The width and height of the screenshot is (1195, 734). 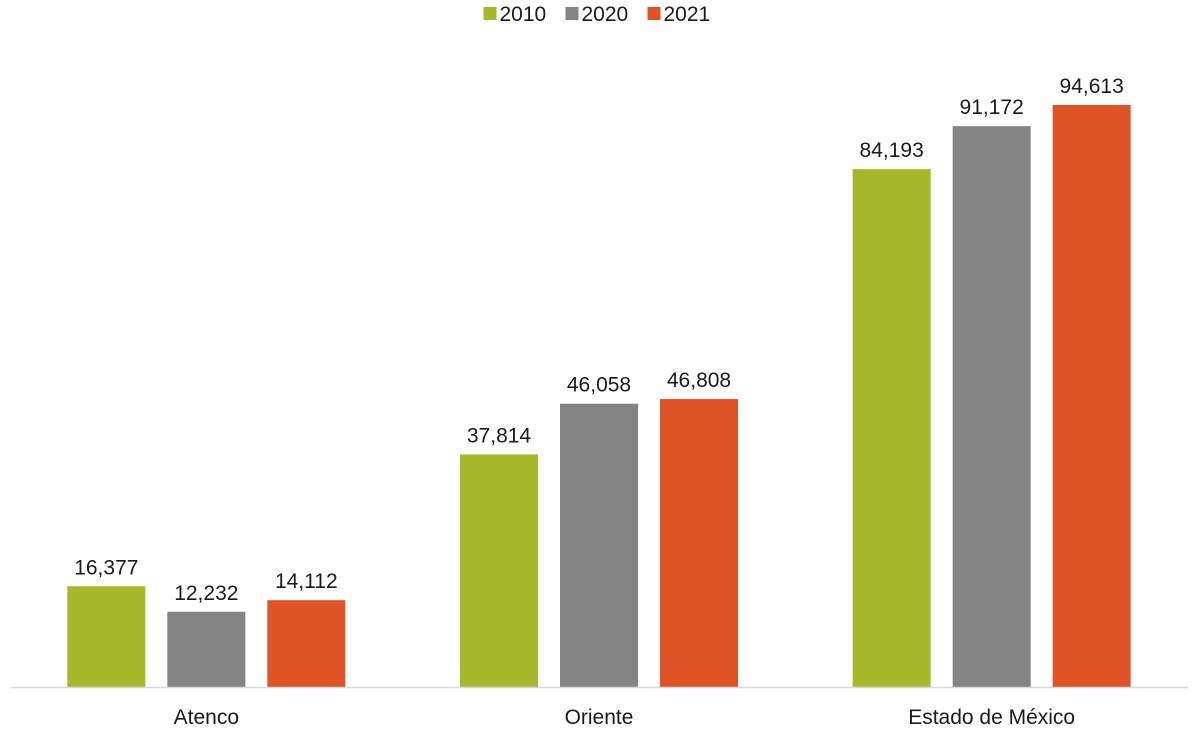 I want to click on value-label-2010-1: 37,814, so click(x=499, y=435).